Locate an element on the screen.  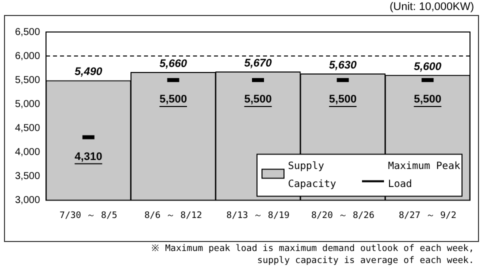
data-label: 4,310 is located at coordinates (88, 156).